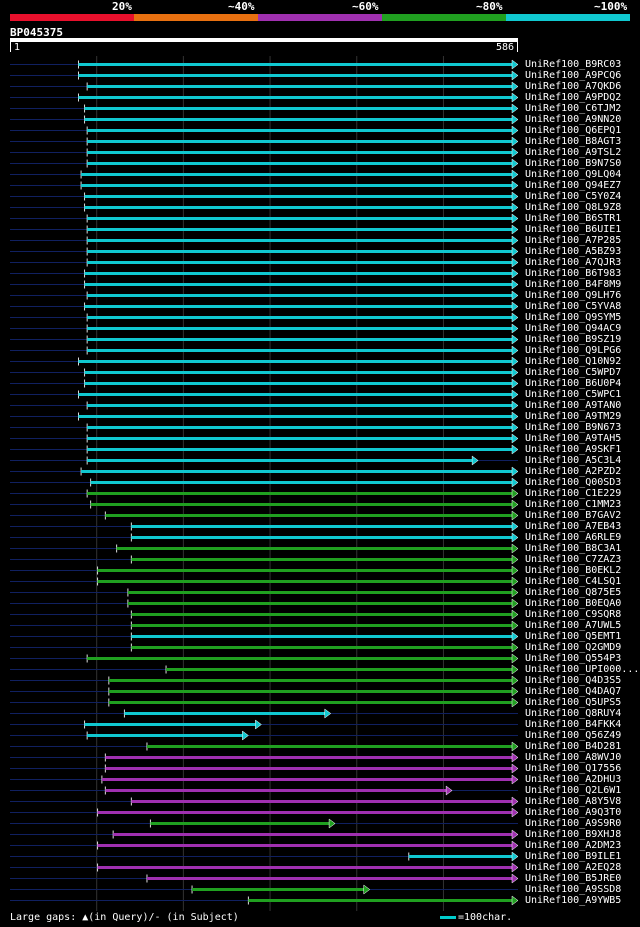  Describe the element at coordinates (573, 724) in the screenshot. I see `hit-label-60: UniRef100_B4FKK4` at that location.